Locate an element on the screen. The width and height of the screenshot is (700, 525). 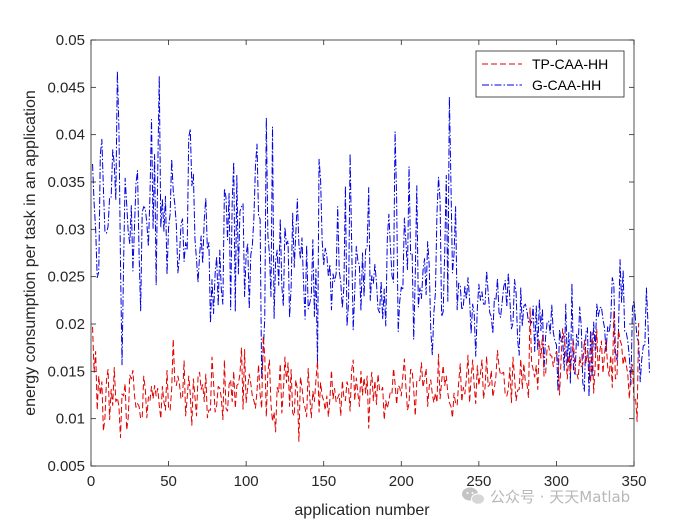
x-tick-label: 50 is located at coordinates (168, 481).